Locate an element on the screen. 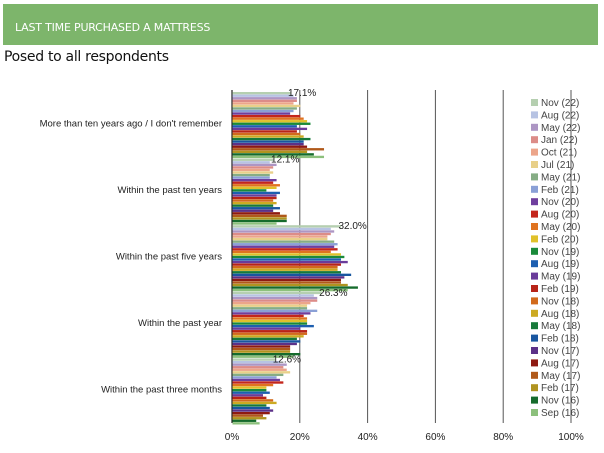 This screenshot has height=453, width=604. data-label: 12.6% is located at coordinates (287, 359).